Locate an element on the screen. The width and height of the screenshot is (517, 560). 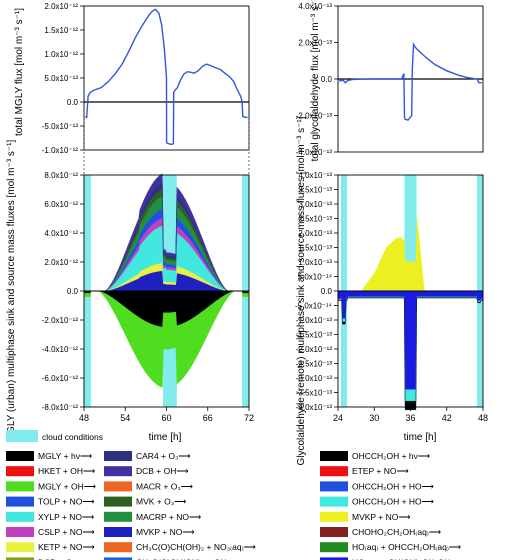
y-tick-label: 5.0x10⁻¹³ is located at coordinates (61, 78).